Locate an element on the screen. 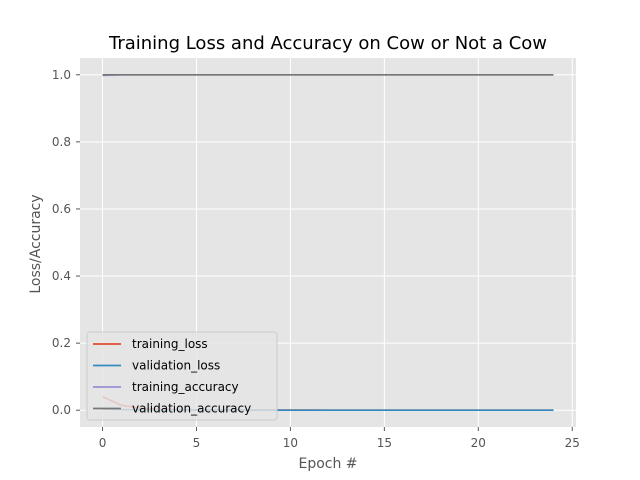 This screenshot has width=640, height=480. y-axis-label: Loss/Accuracy is located at coordinates (36, 243).